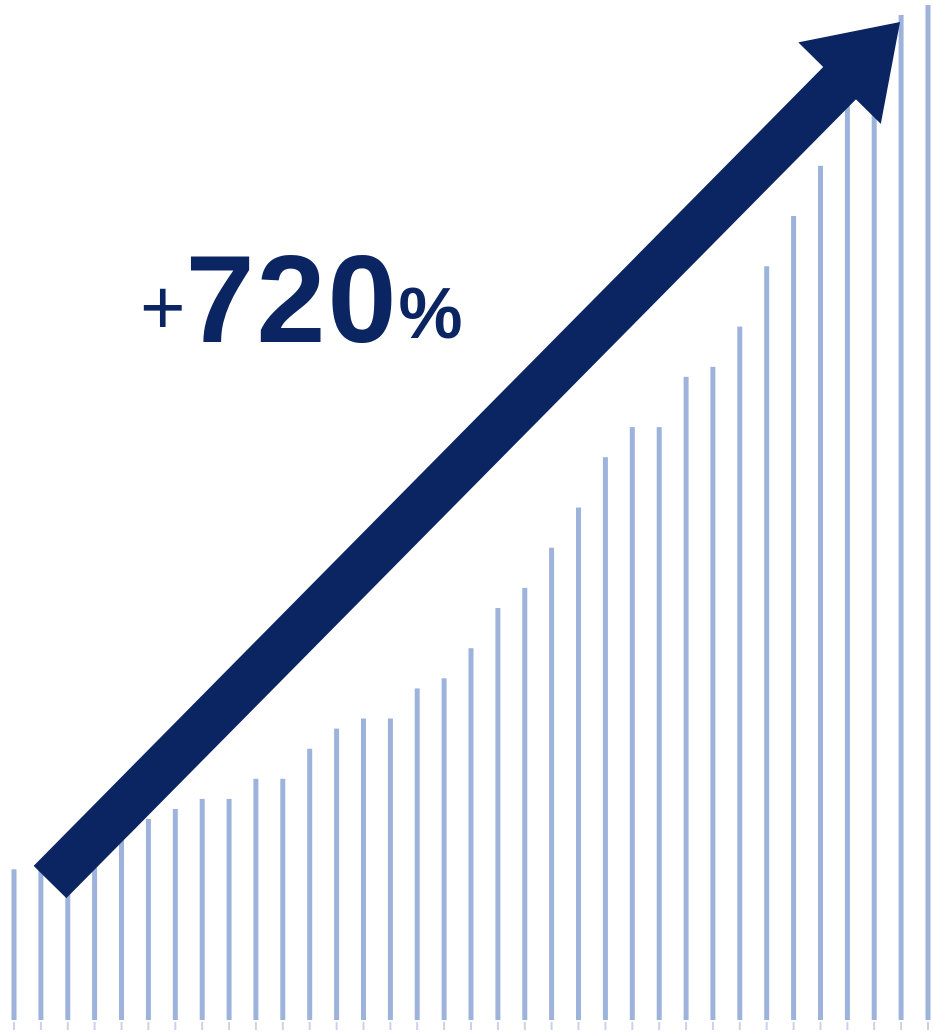 The height and width of the screenshot is (1033, 933). I want to click on growth-headline: +720%, so click(301, 300).